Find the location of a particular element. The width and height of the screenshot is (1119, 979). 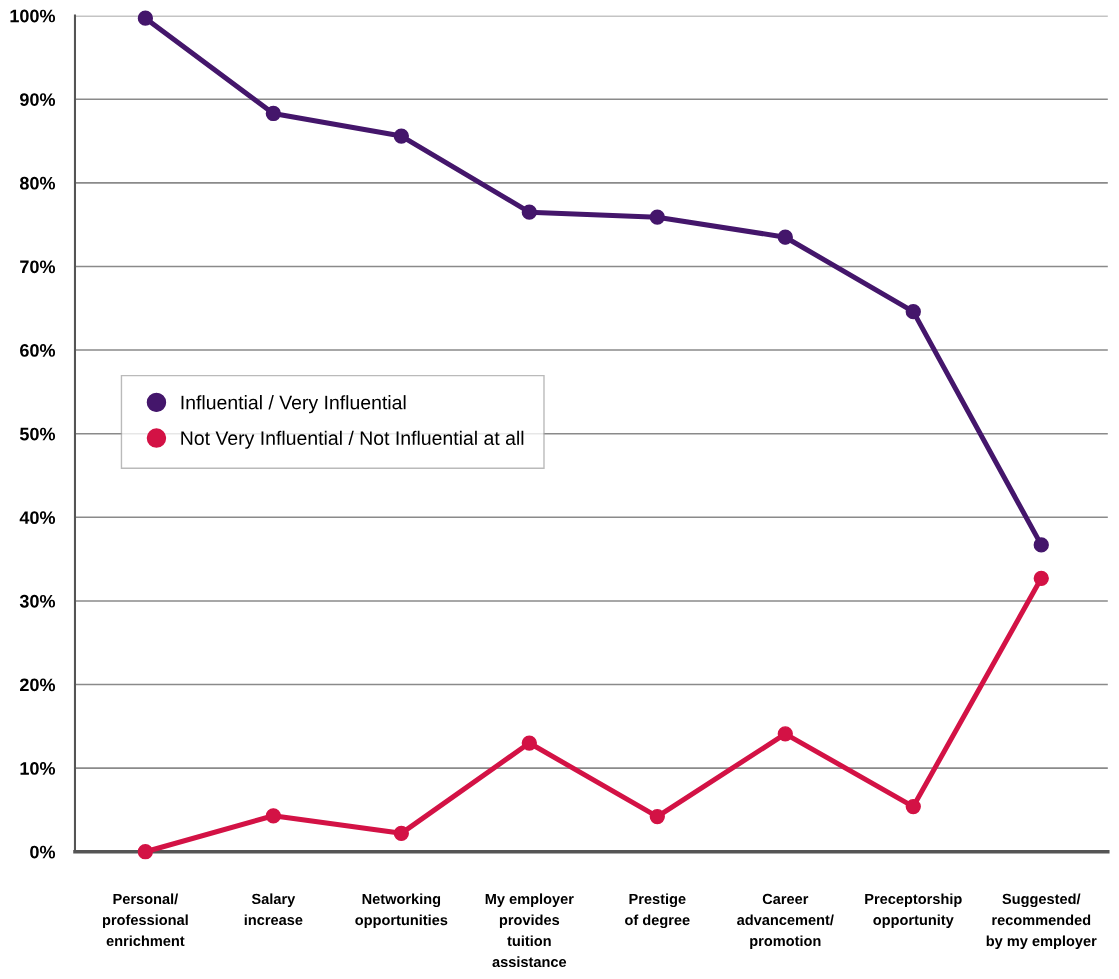

legend-label: Influential / Very Influential is located at coordinates (293, 404).